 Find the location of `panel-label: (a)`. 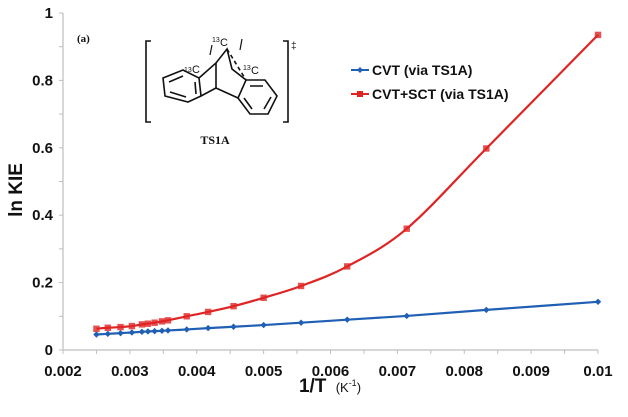

panel-label: (a) is located at coordinates (83, 39).